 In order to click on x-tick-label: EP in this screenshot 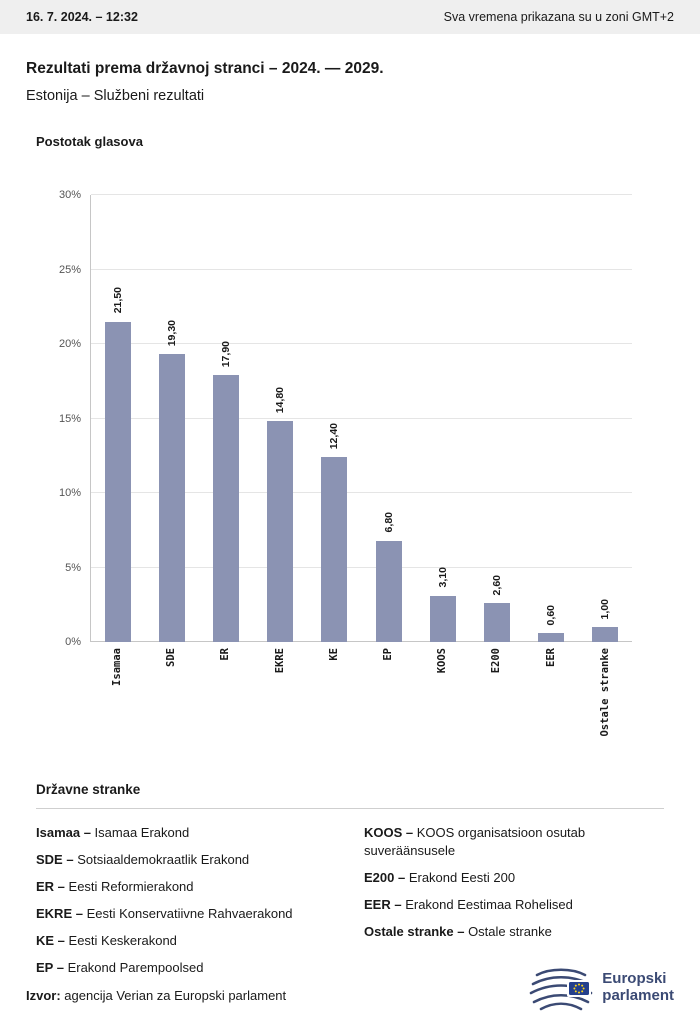, I will do `click(388, 654)`.